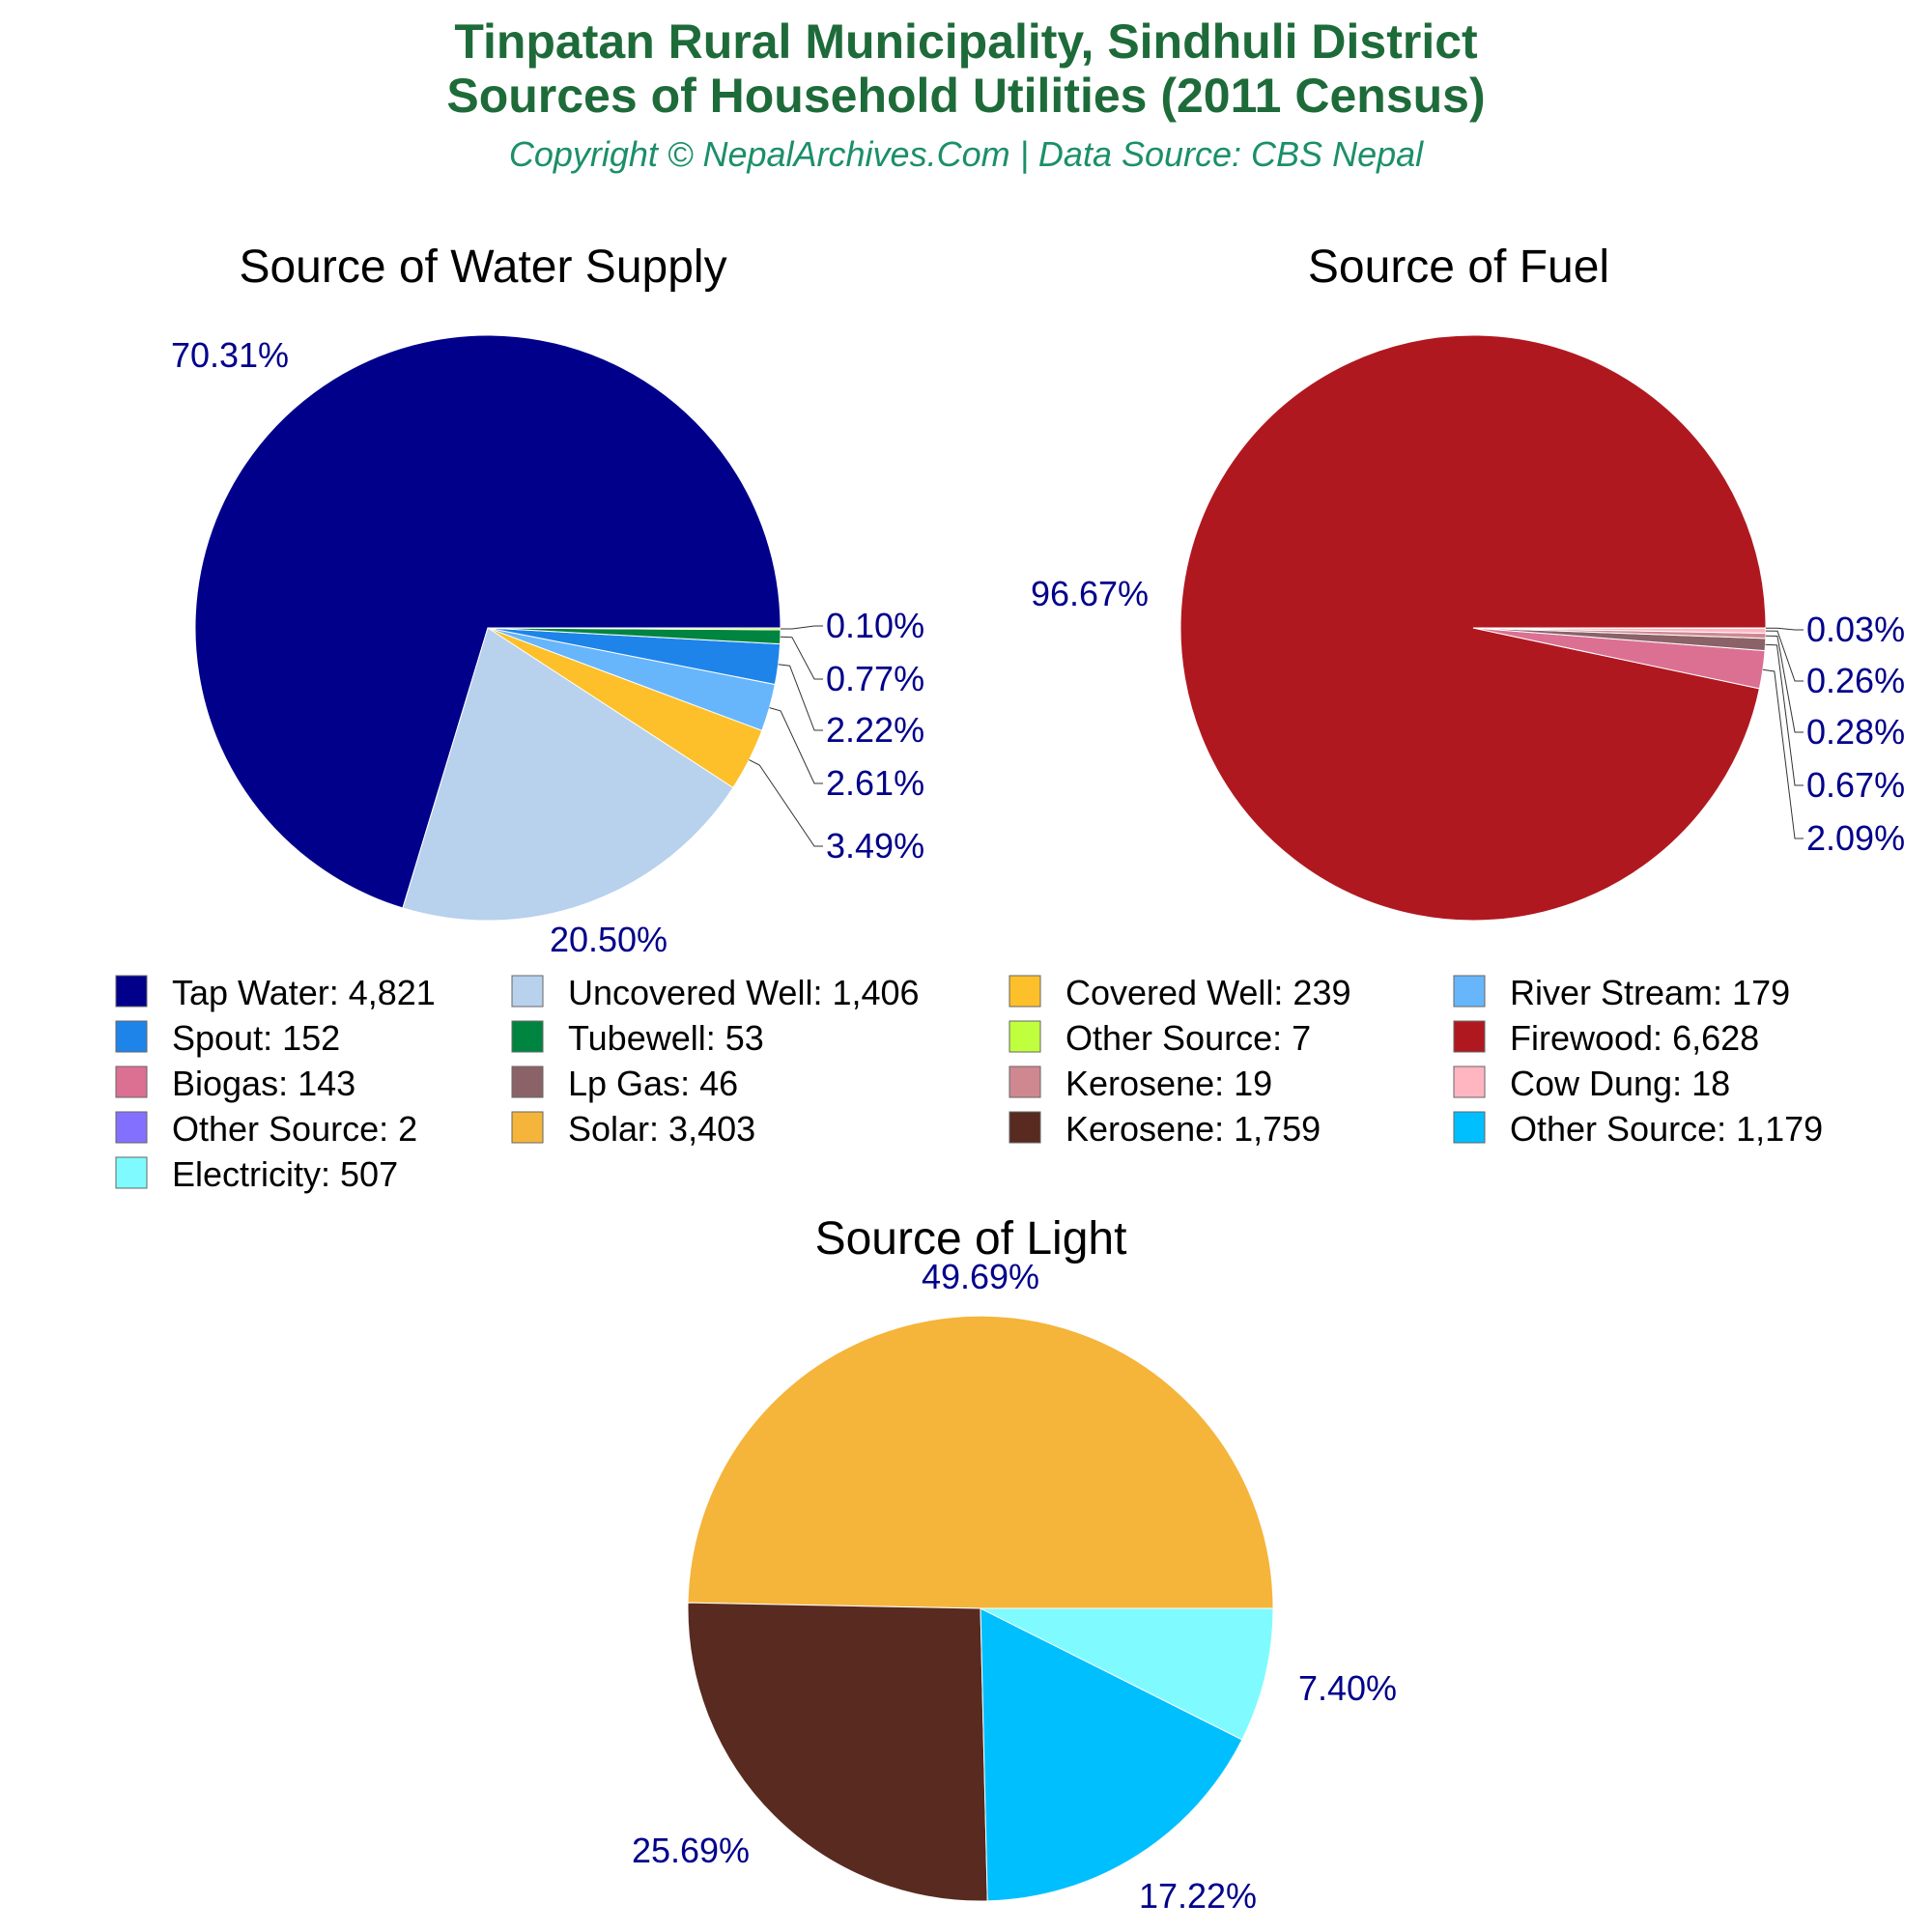 The image size is (1932, 1932). I want to click on pie-slice-solar, so click(980, 1462).